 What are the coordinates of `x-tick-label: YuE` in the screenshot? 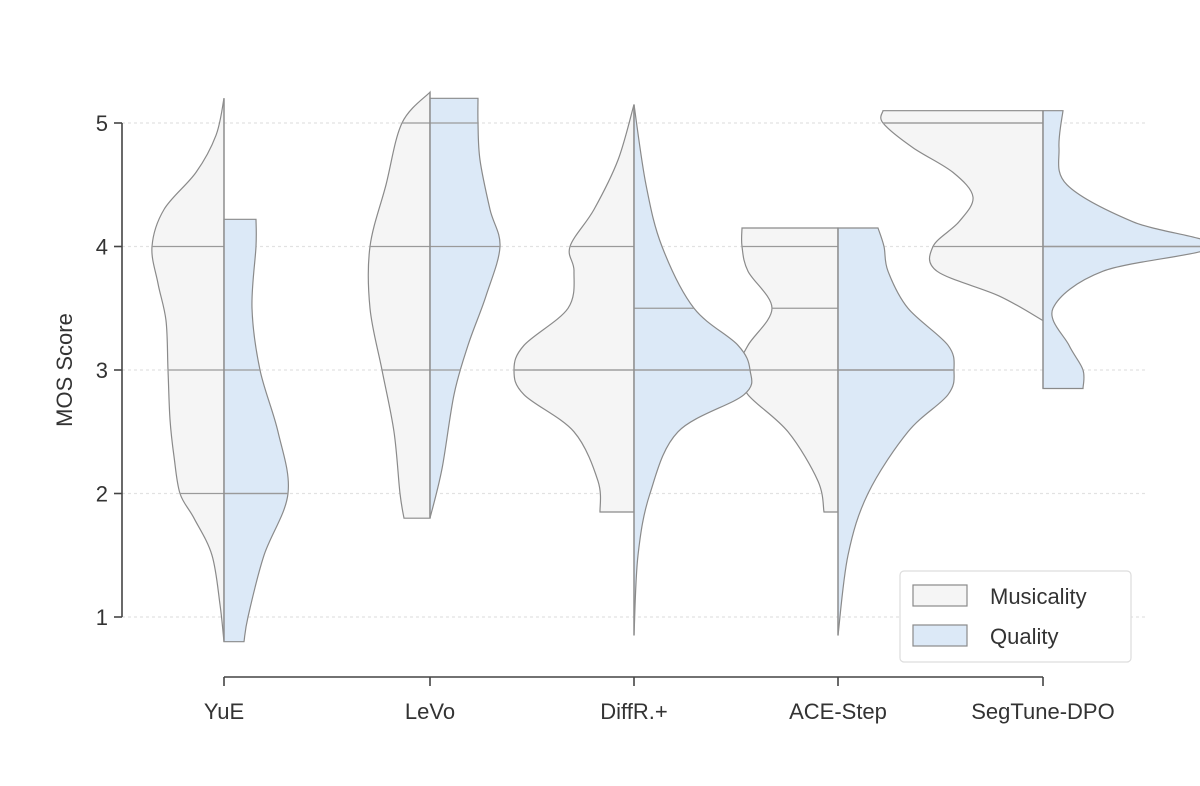 It's located at (224, 711).